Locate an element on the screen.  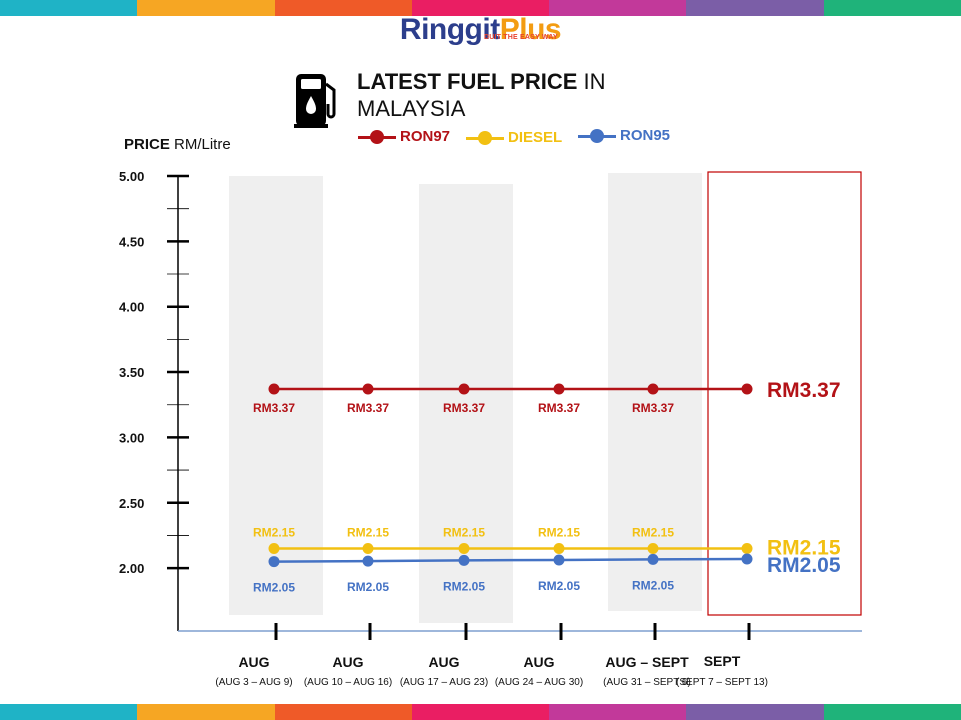
legend-item-ron97: RON97 is located at coordinates (404, 136).